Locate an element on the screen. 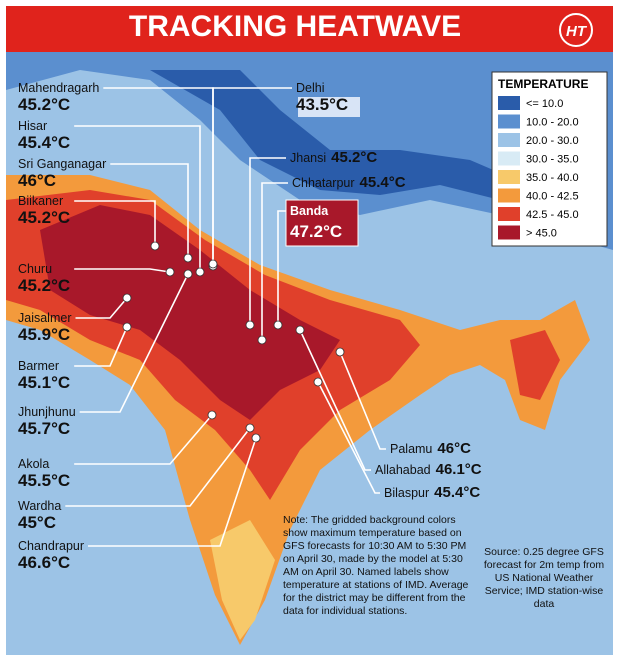 The width and height of the screenshot is (619, 661). station-temp: 45.5°C is located at coordinates (44, 480).